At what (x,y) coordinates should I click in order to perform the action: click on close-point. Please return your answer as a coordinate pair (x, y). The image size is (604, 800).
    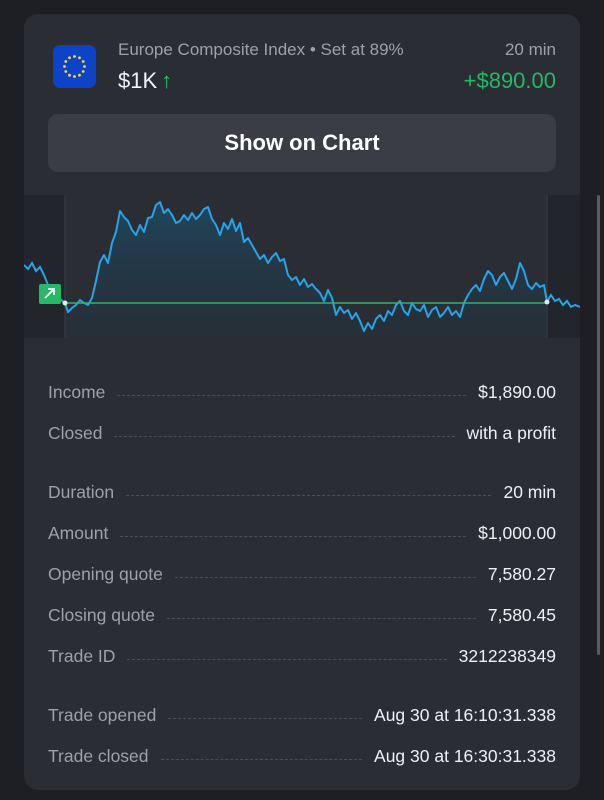
    Looking at the image, I should click on (547, 302).